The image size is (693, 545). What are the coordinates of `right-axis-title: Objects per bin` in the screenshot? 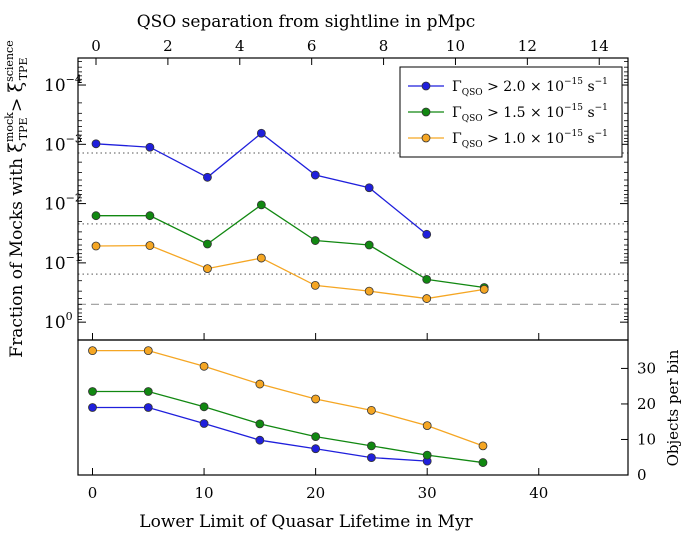 It's located at (673, 407).